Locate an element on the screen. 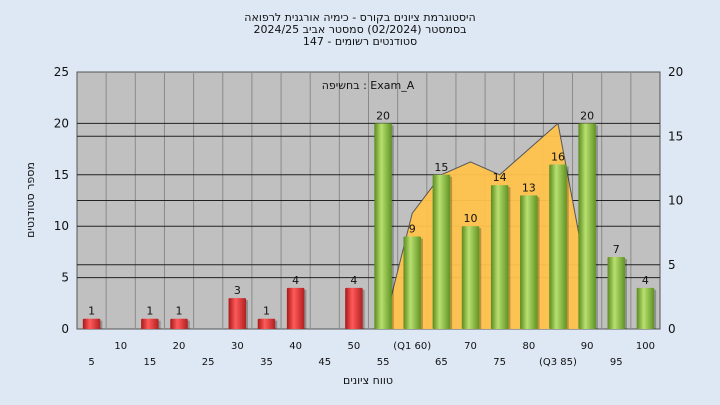 The width and height of the screenshot is (720, 405). x-tick-label: 40 is located at coordinates (295, 346).